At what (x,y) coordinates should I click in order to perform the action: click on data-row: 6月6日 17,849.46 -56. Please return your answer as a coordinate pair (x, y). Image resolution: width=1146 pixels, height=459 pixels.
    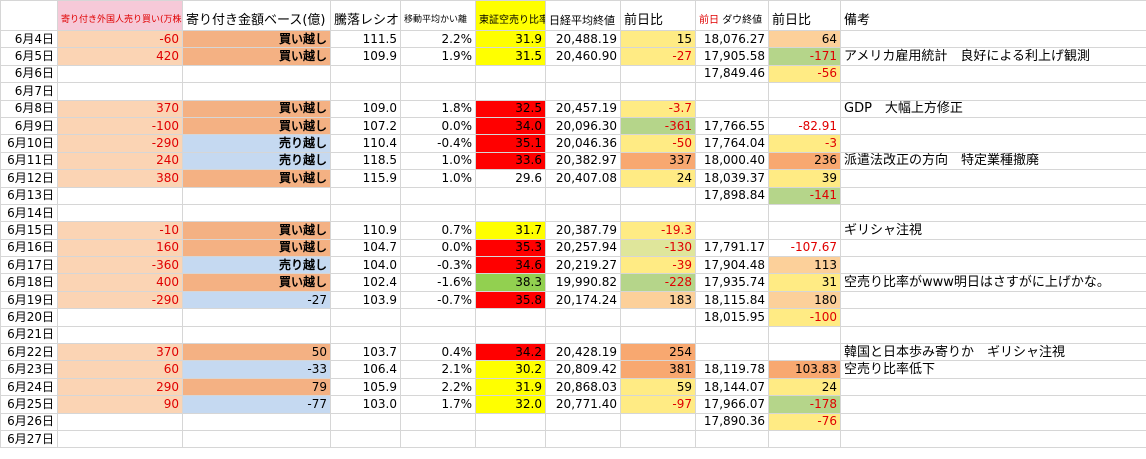
    Looking at the image, I should click on (573, 74).